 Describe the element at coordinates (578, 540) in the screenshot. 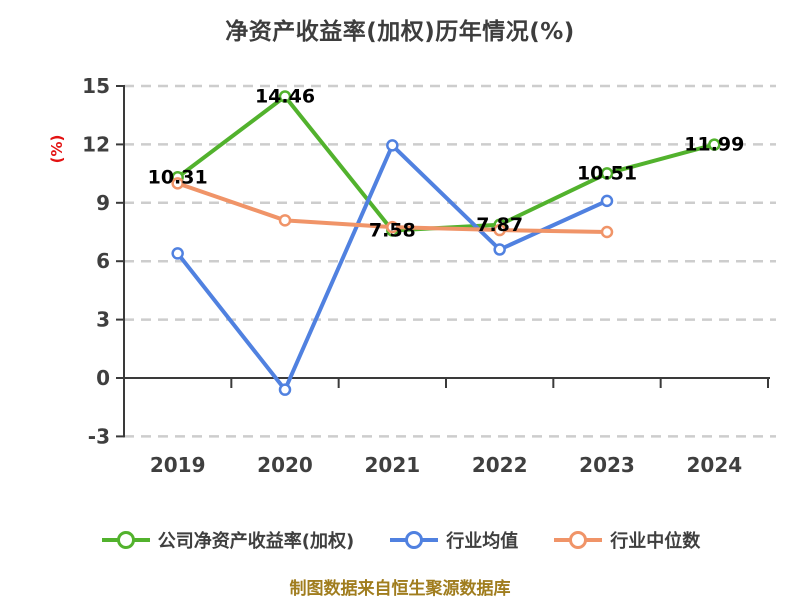

I see `legend-marker-industry-median` at that location.